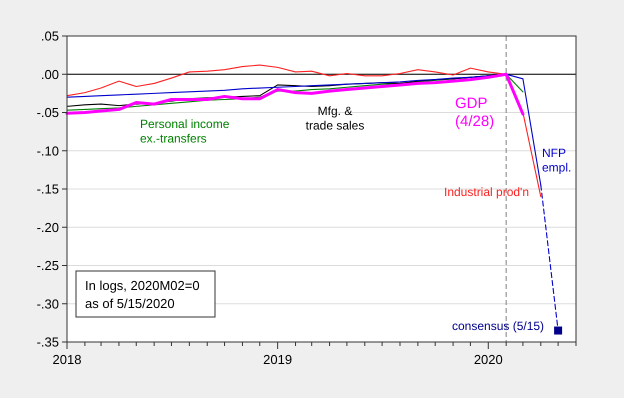  What do you see at coordinates (335, 118) in the screenshot?
I see `series-label: Mfg. & trade sales` at bounding box center [335, 118].